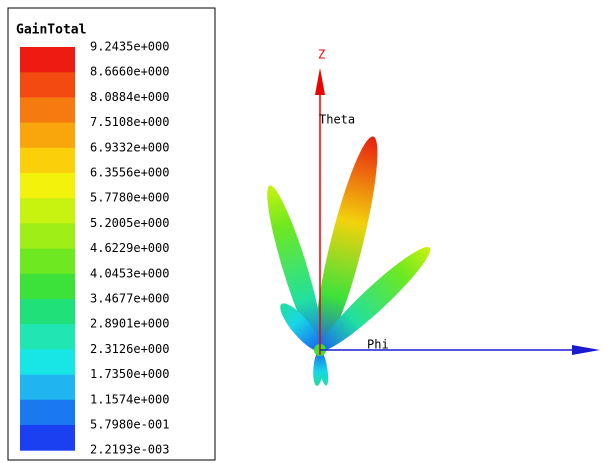 The image size is (613, 463). What do you see at coordinates (129, 299) in the screenshot?
I see `legend-label: 3.4677e+000` at bounding box center [129, 299].